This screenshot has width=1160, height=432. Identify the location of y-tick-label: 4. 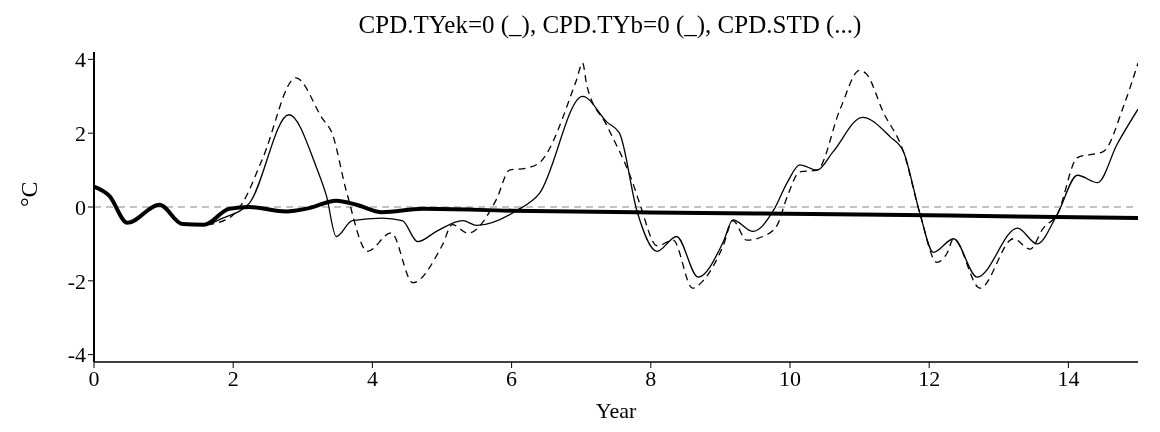
(80, 60).